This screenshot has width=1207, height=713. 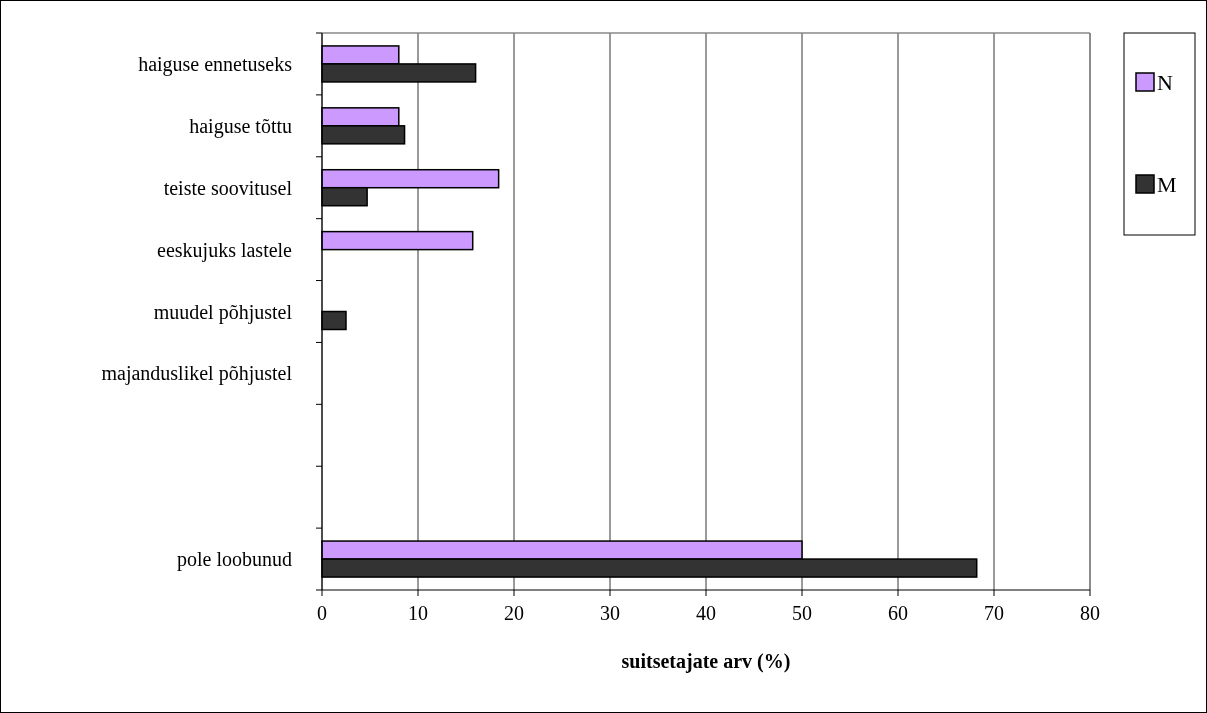 What do you see at coordinates (228, 187) in the screenshot?
I see `y-tick-label: teiste soovitusel` at bounding box center [228, 187].